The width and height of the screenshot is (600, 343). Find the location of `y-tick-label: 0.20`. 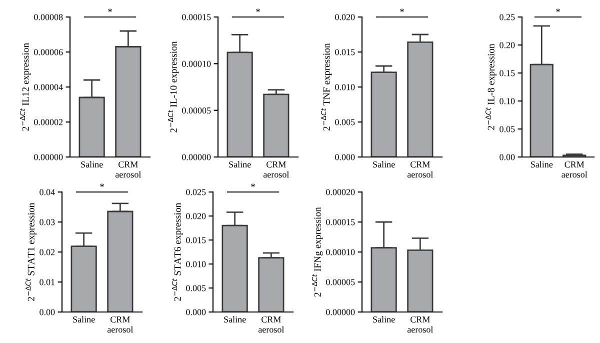

y-tick-label: 0.20 is located at coordinates (507, 45).